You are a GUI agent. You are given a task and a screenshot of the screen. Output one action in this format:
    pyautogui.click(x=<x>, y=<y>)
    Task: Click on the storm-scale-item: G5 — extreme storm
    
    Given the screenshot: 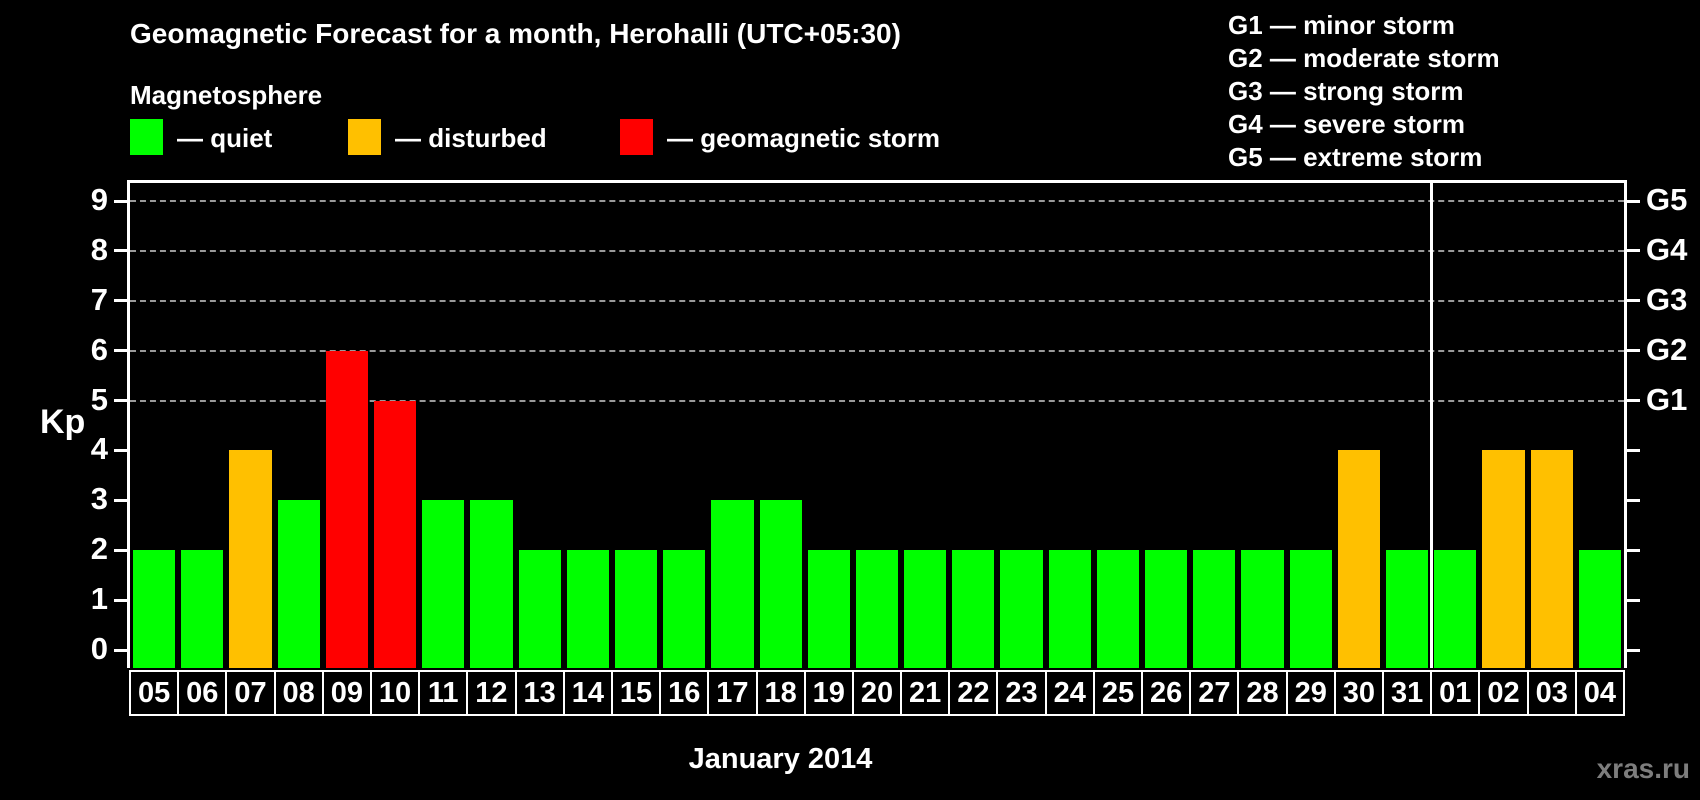 What is the action you would take?
    pyautogui.click(x=1355, y=157)
    